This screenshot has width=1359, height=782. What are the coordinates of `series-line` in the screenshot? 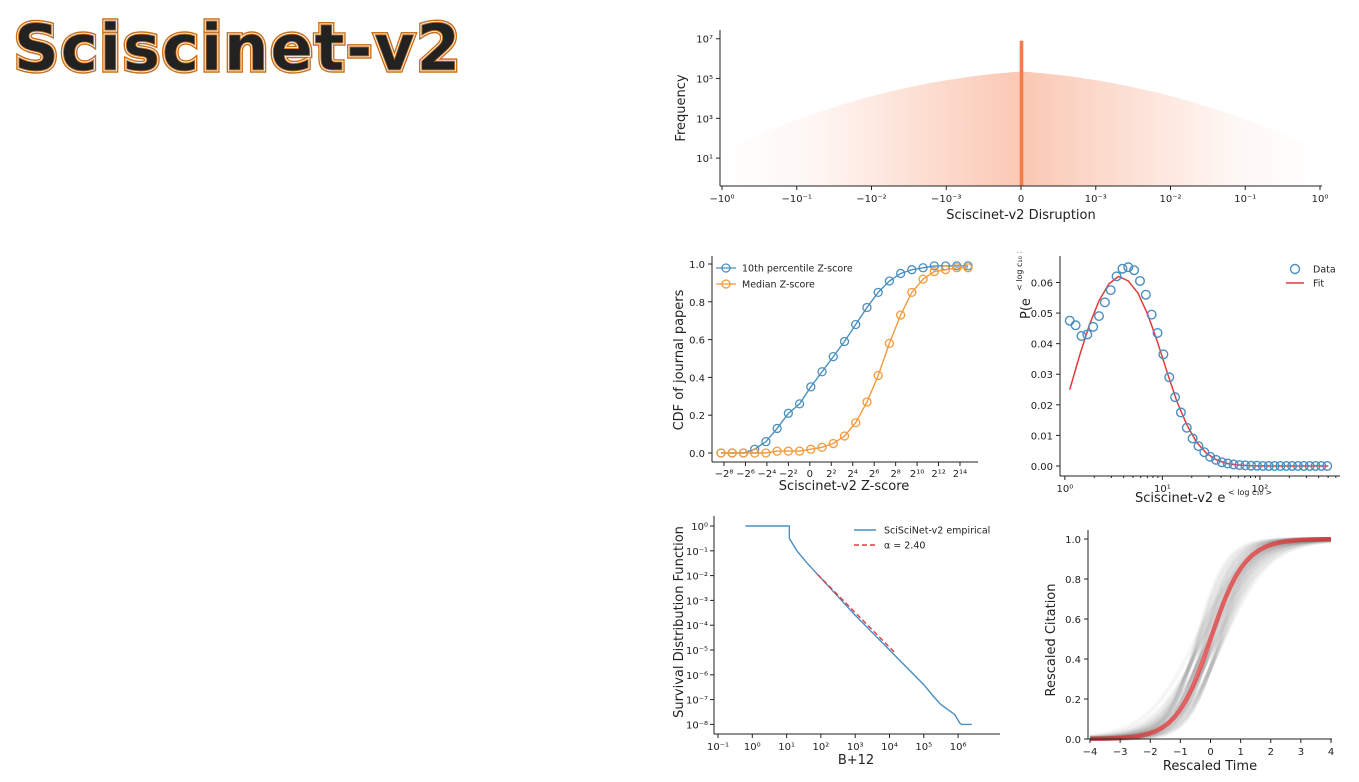 It's located at (844, 360).